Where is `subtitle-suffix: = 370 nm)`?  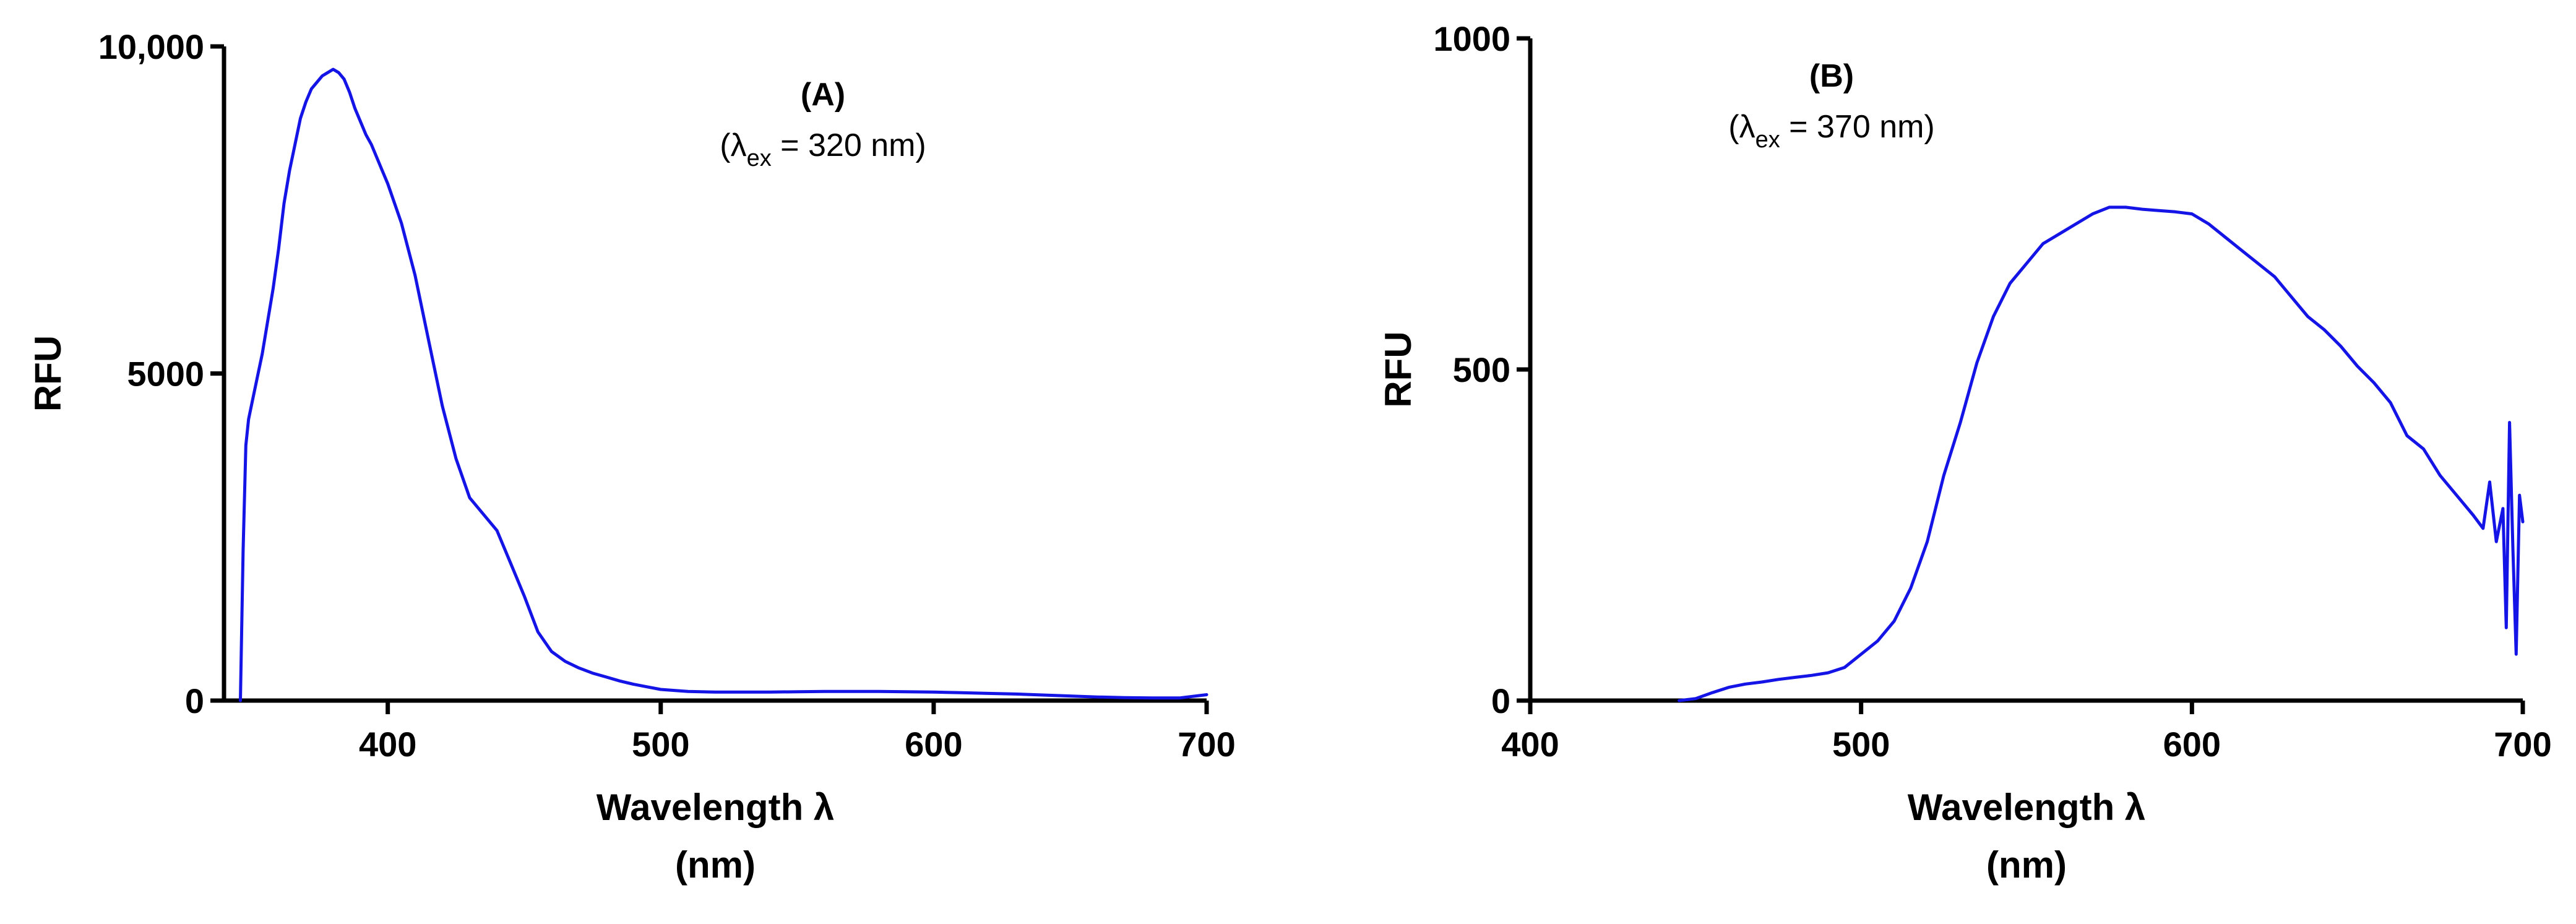
subtitle-suffix: = 370 nm) is located at coordinates (1857, 127).